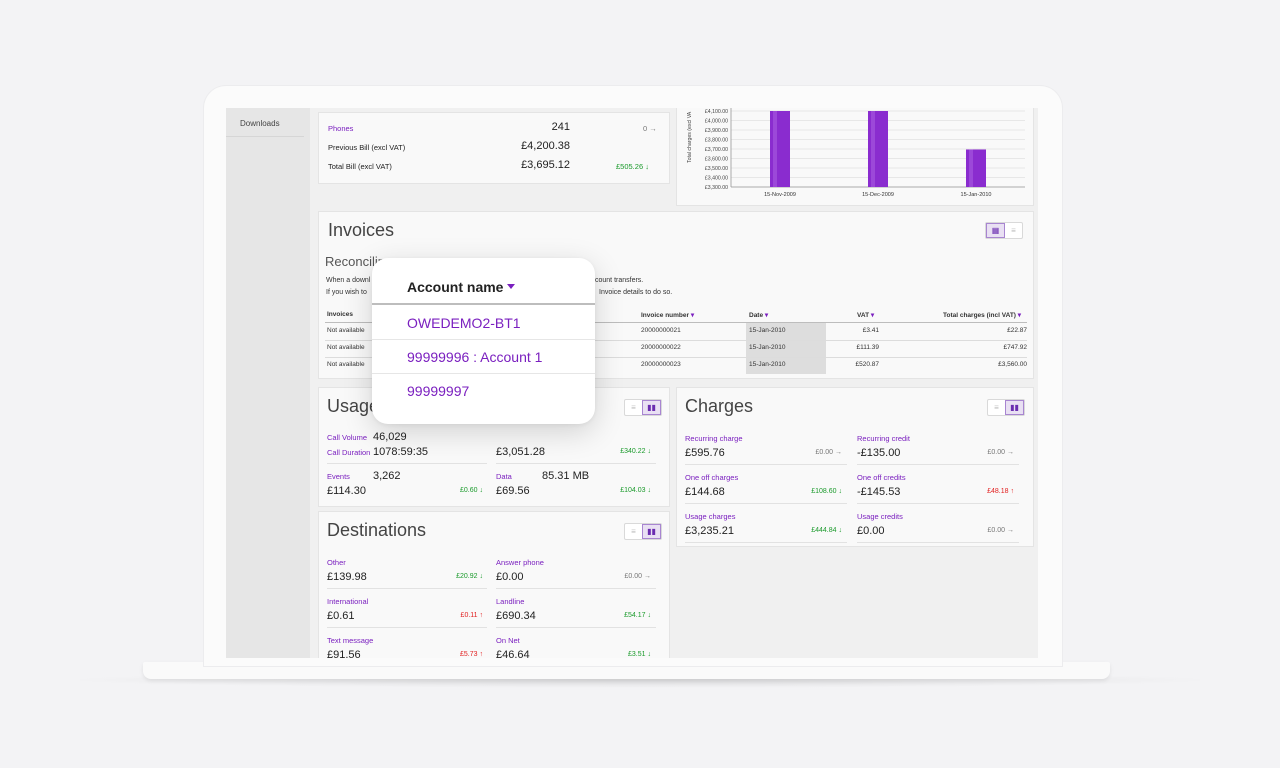  What do you see at coordinates (472, 490) in the screenshot?
I see `events-delta: £0.60 ↓` at bounding box center [472, 490].